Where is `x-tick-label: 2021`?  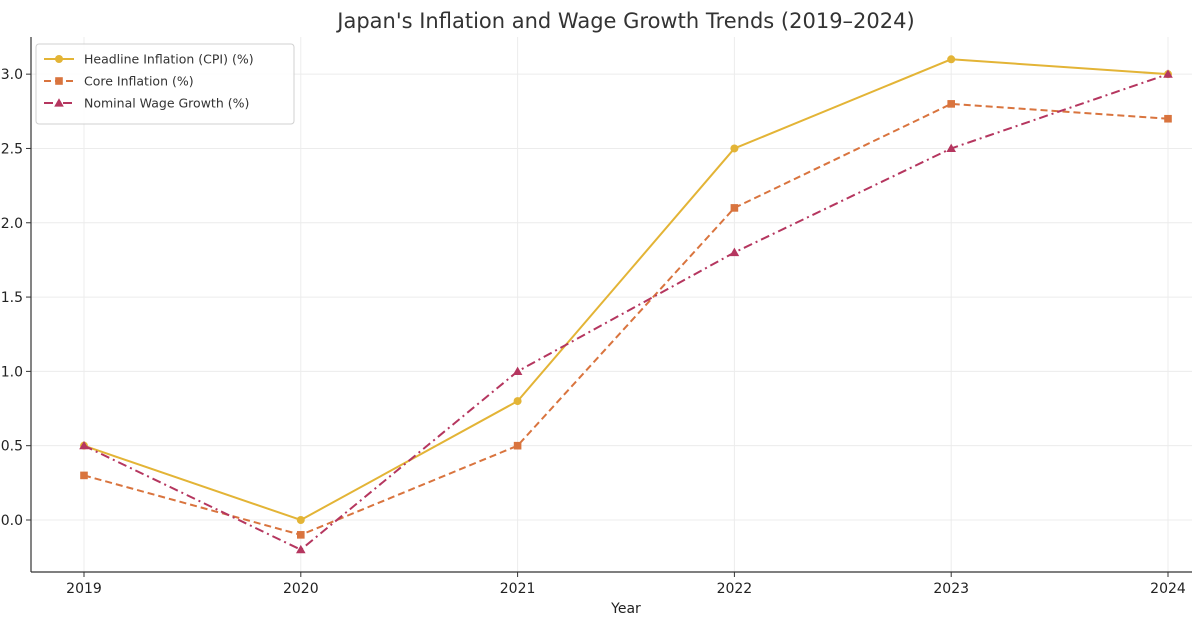 x-tick-label: 2021 is located at coordinates (518, 589).